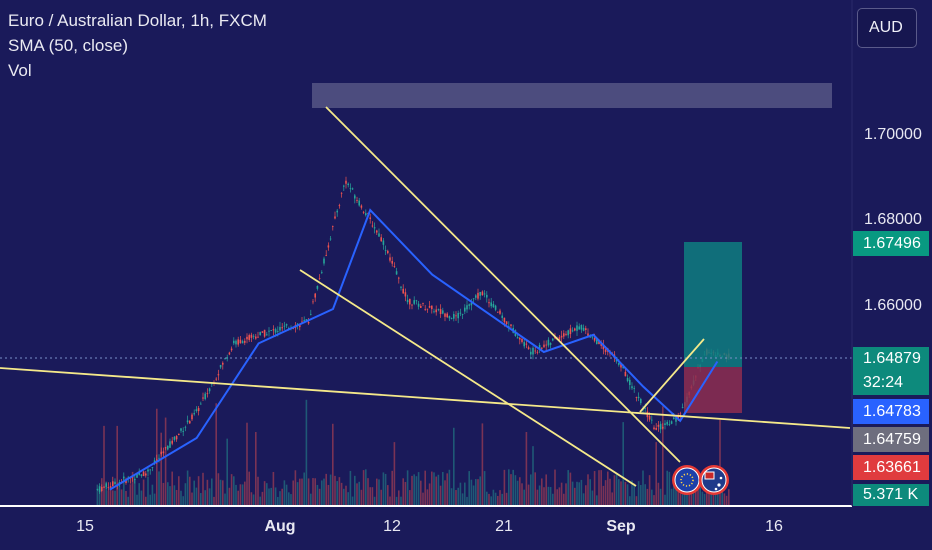 This screenshot has height=550, width=932. I want to click on symbol-title: Euro / Australian Dollar, 1h, FXCM, so click(137, 20).